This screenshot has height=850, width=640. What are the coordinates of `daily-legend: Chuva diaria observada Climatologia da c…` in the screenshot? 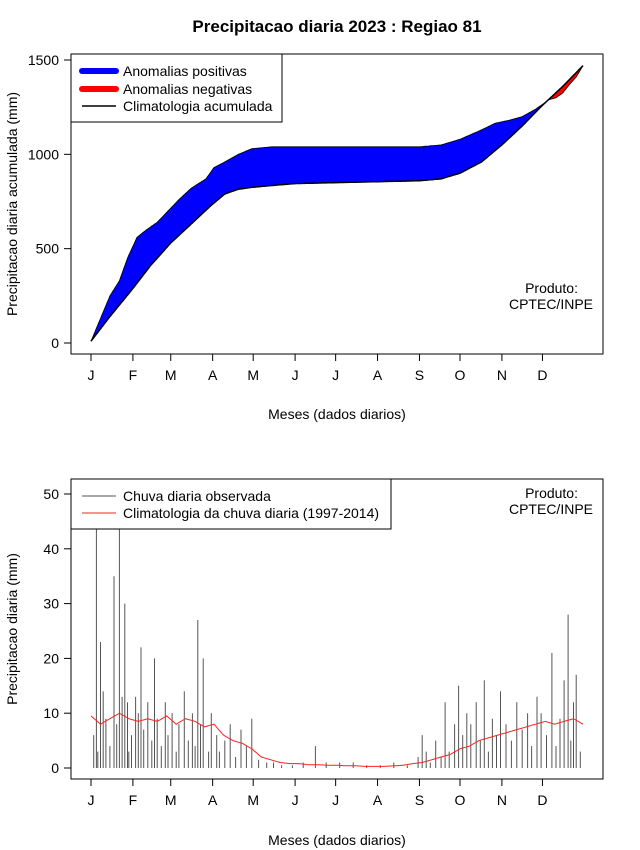 It's located at (231, 504).